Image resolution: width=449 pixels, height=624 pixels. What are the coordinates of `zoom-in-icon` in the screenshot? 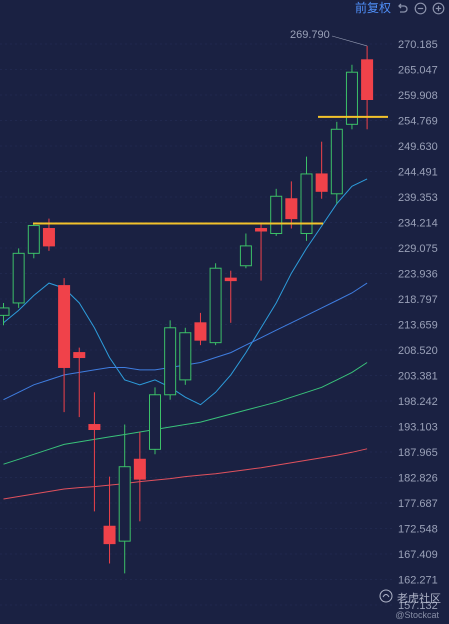 It's located at (438, 8).